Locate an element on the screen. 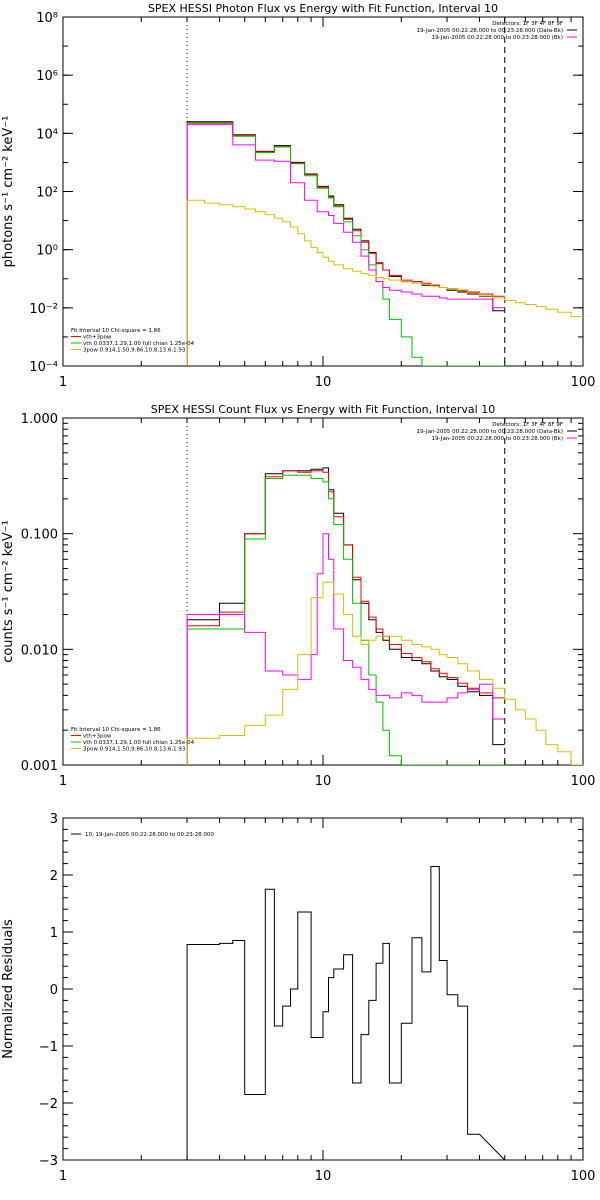  y-tick-label: 0.100 is located at coordinates (39, 535).